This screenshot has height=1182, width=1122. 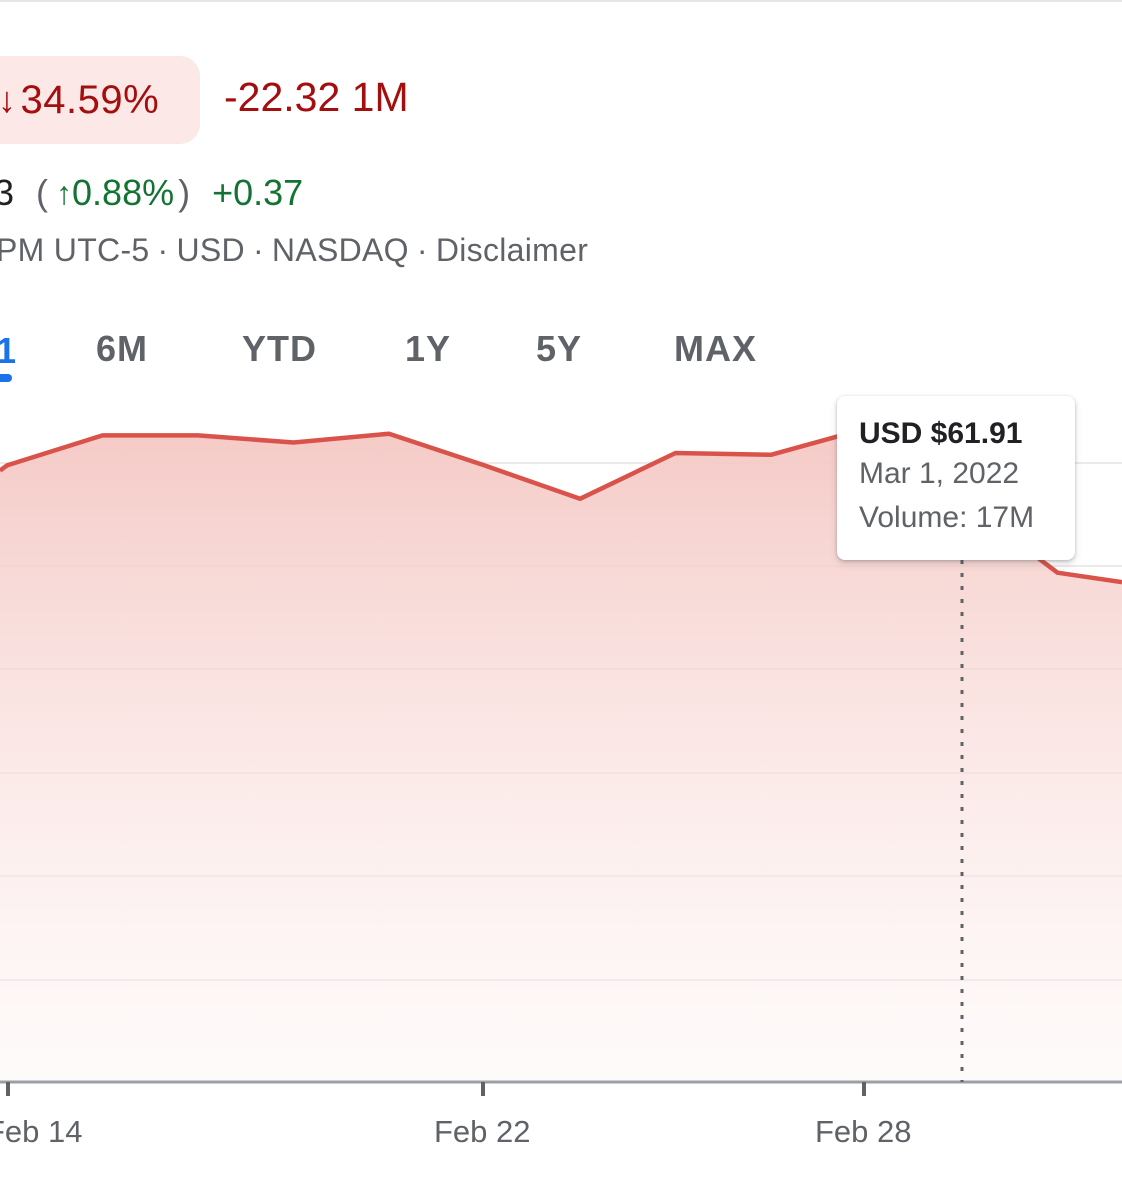 I want to click on up-arrow-icon: ↑, so click(x=64, y=192).